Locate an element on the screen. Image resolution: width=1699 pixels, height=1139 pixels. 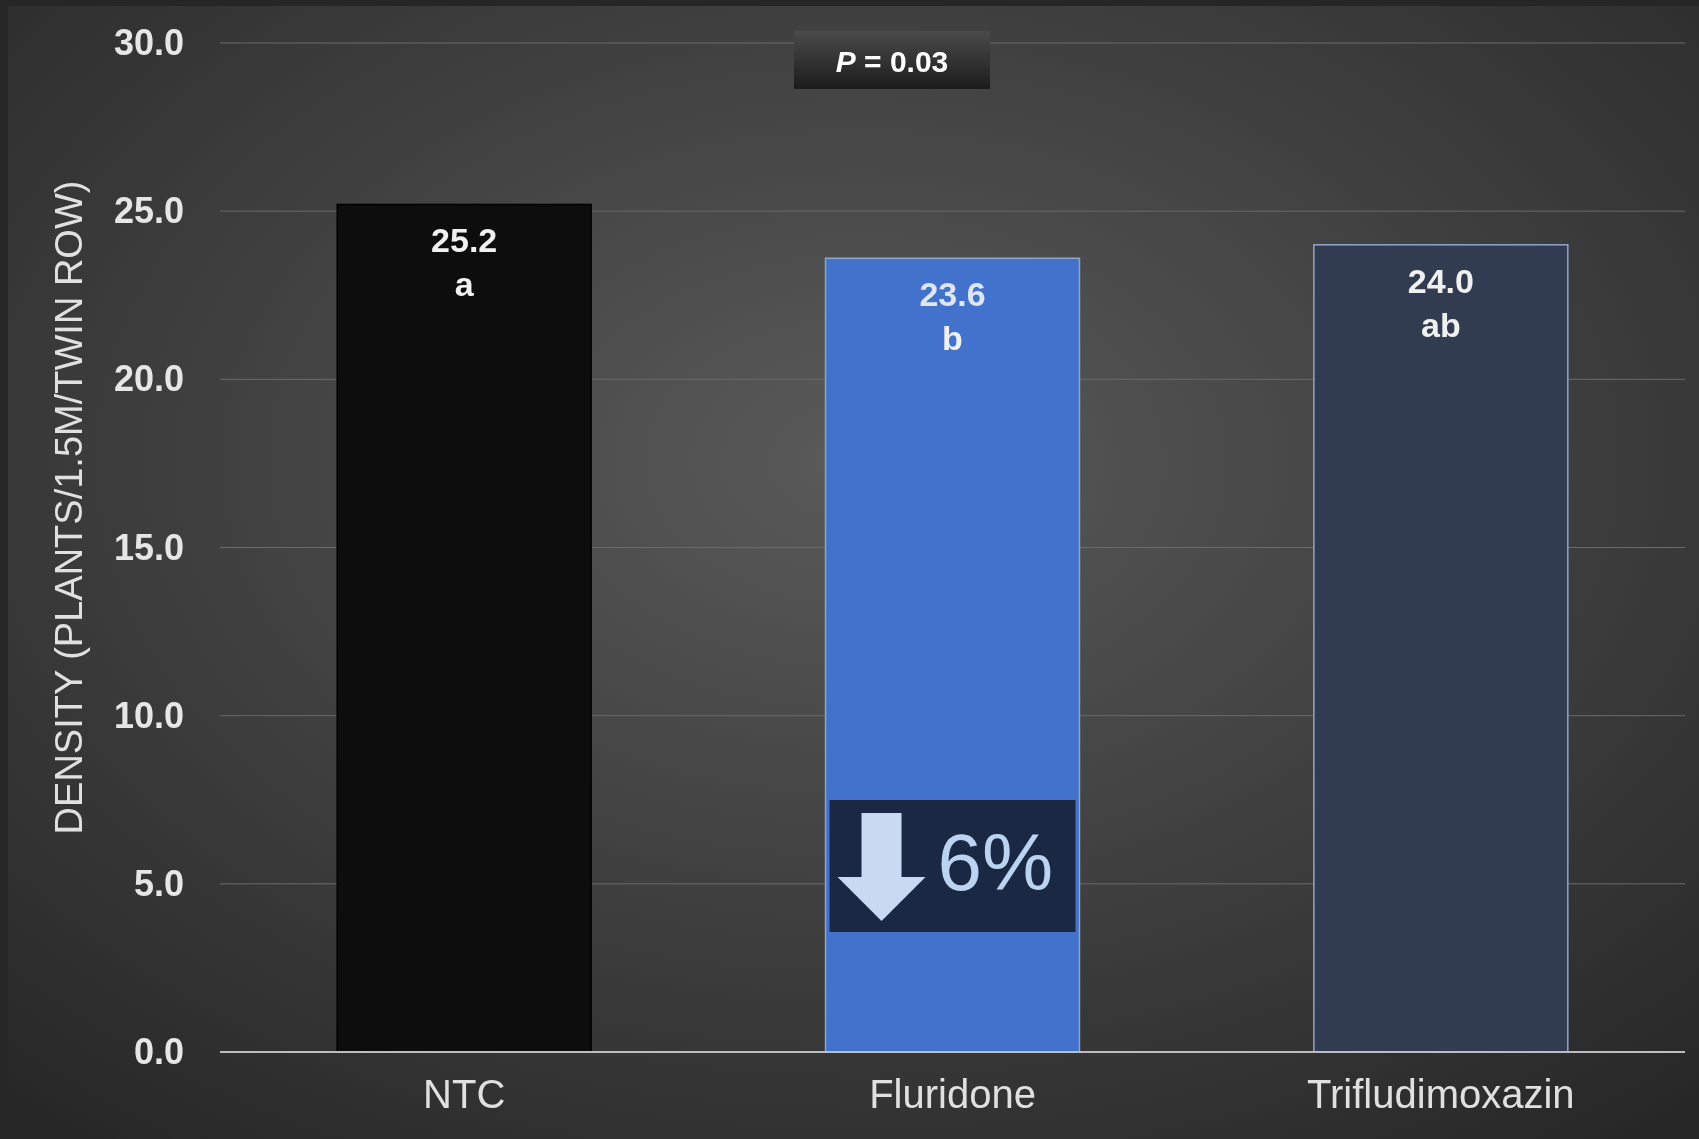
y-tick-label: 10.0 is located at coordinates (148, 715).